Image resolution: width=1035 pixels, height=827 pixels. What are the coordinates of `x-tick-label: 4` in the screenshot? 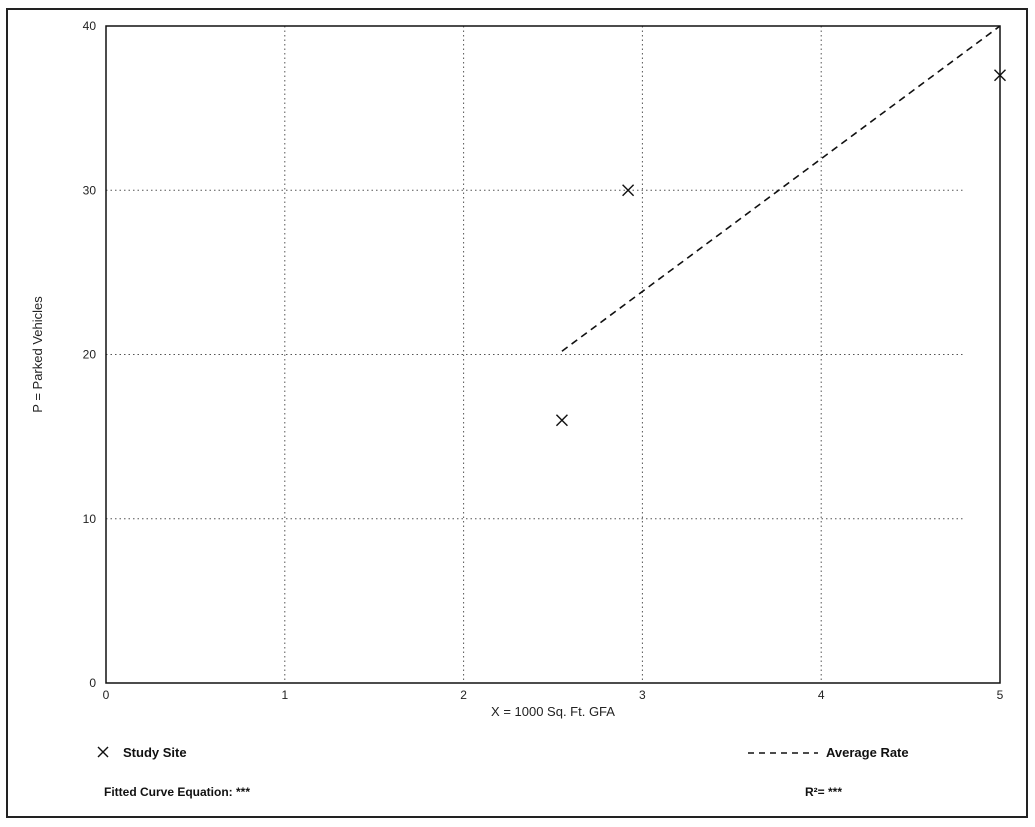 It's located at (821, 695).